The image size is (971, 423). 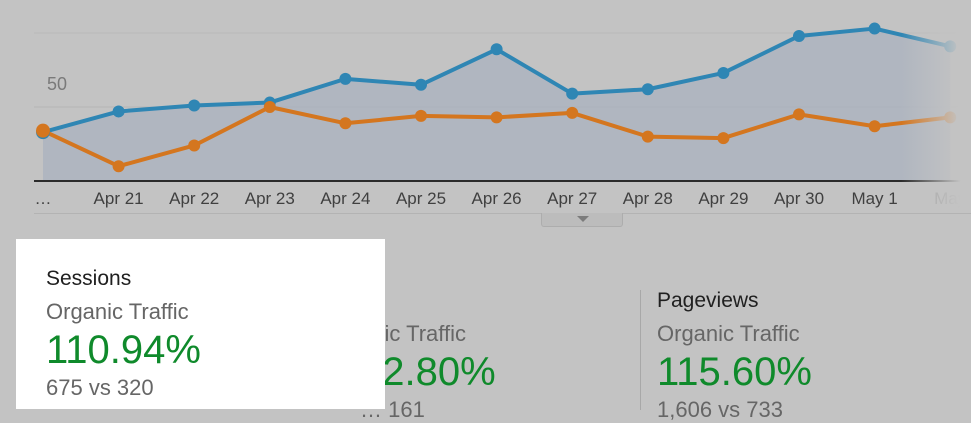 What do you see at coordinates (117, 311) in the screenshot?
I see `sessions-card-subtitle: Organic Traffic` at bounding box center [117, 311].